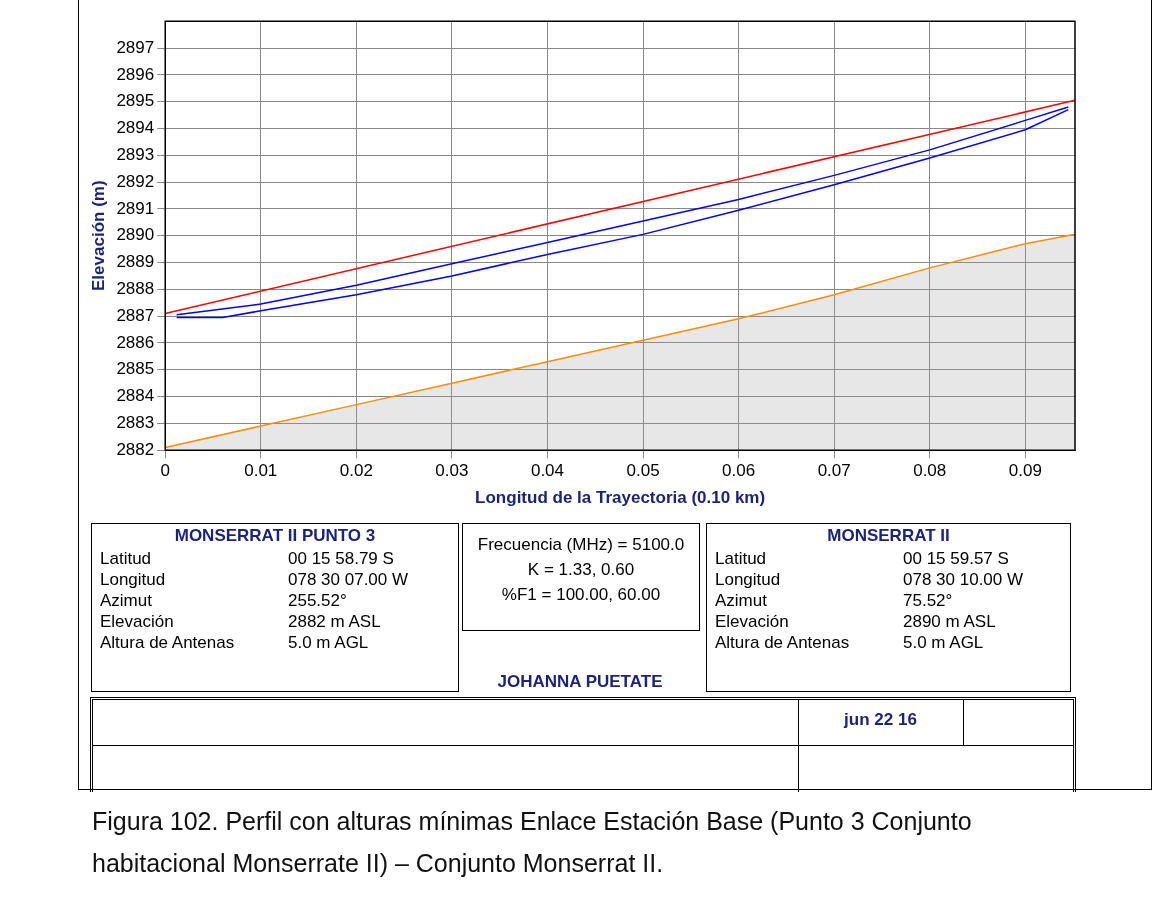  I want to click on text: MONSERRAT II PUNTO 3, so click(275, 536).